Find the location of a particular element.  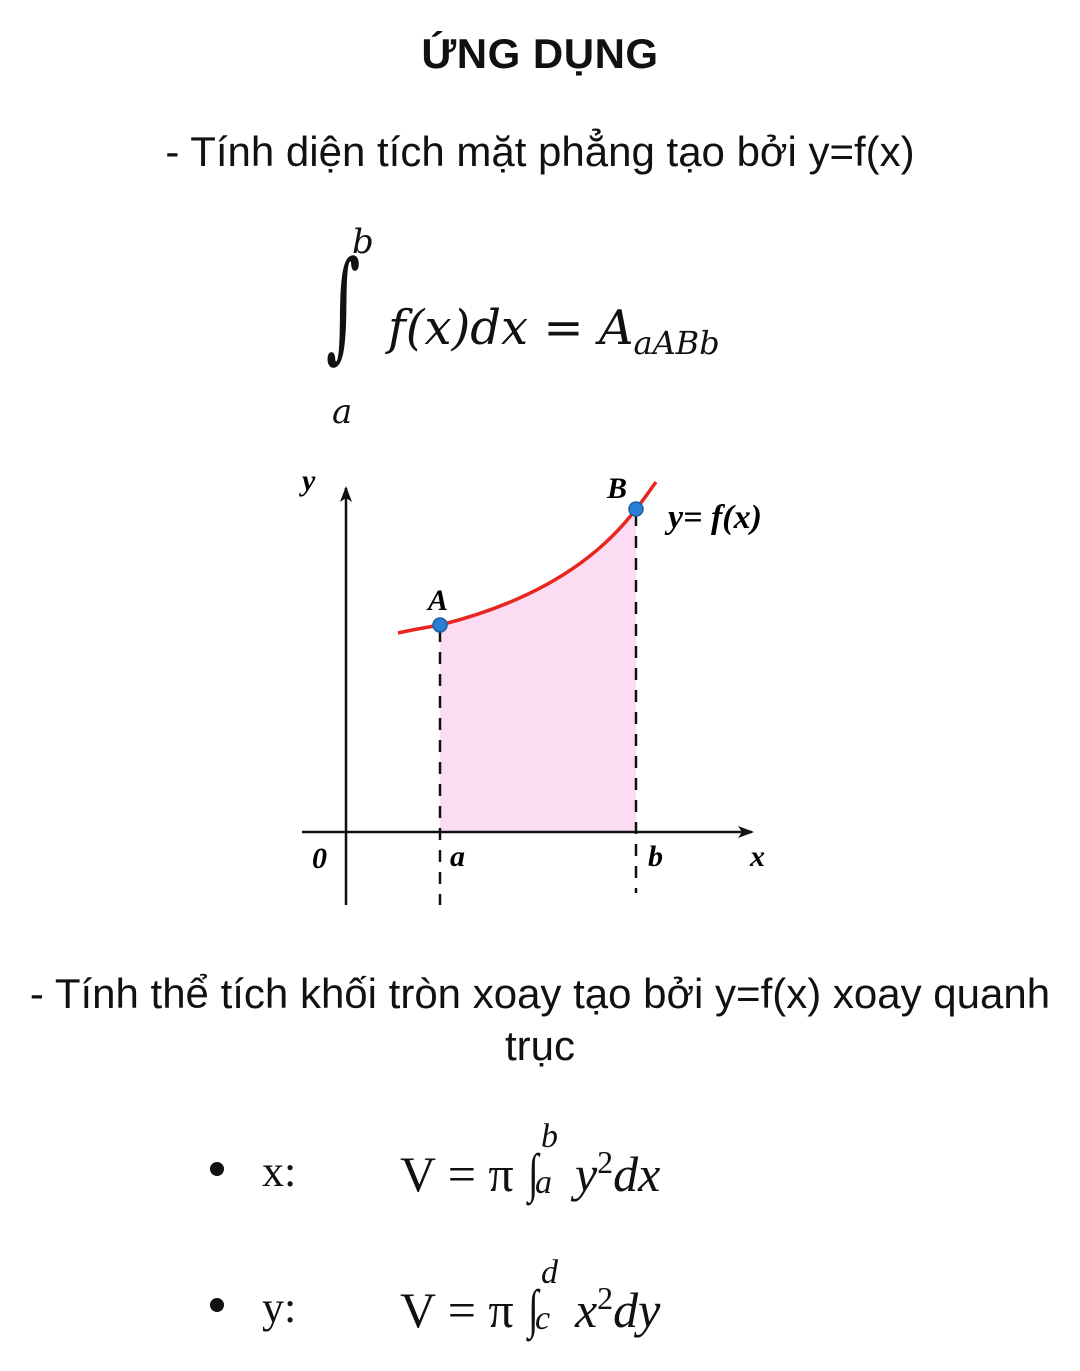

integral-integrand: f(x)dx = A is located at coordinates (511, 328).